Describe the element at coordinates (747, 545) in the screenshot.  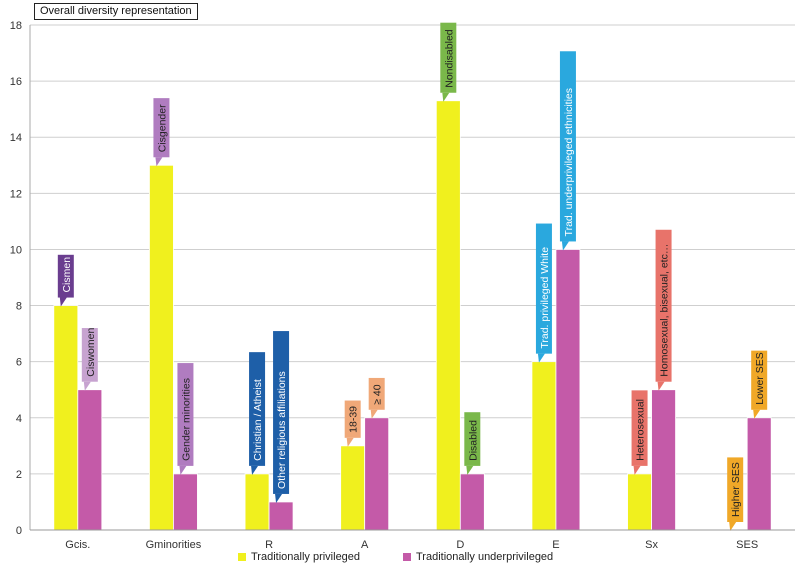
I see `x-tick-label: SES` at that location.